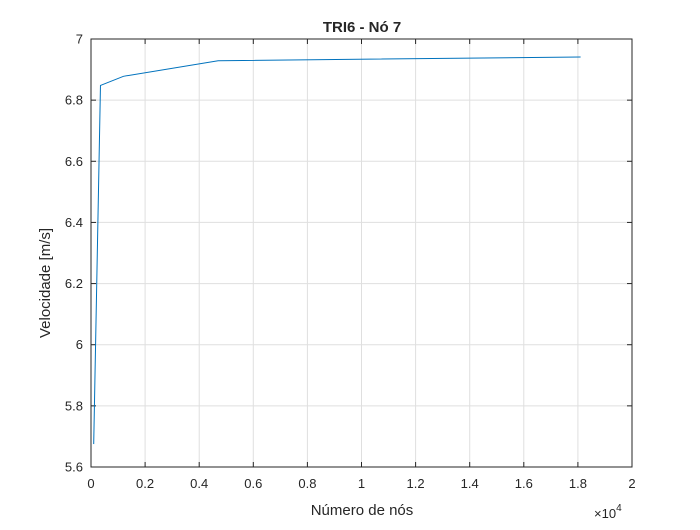  Describe the element at coordinates (145, 483) in the screenshot. I see `x-tick-label: 0.2` at that location.